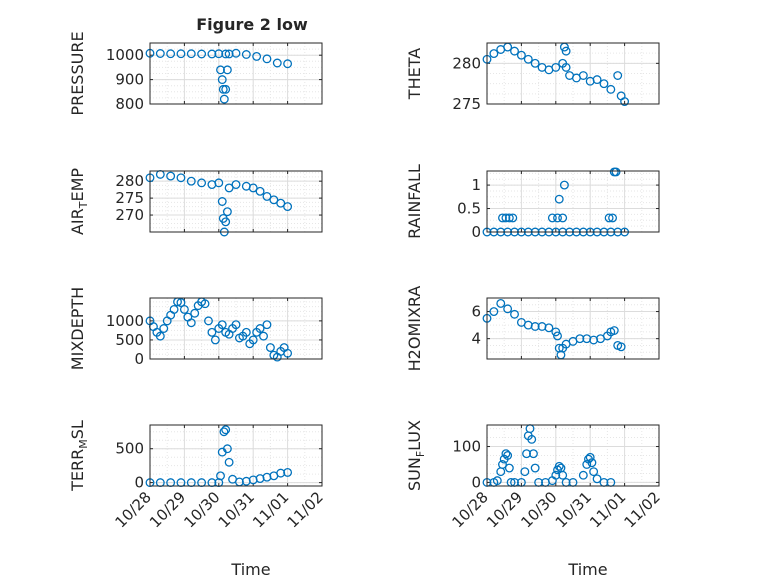 Image resolution: width=778 pixels, height=583 pixels. What do you see at coordinates (414, 329) in the screenshot?
I see `y-axis-label: H2OMIXRA` at bounding box center [414, 329].